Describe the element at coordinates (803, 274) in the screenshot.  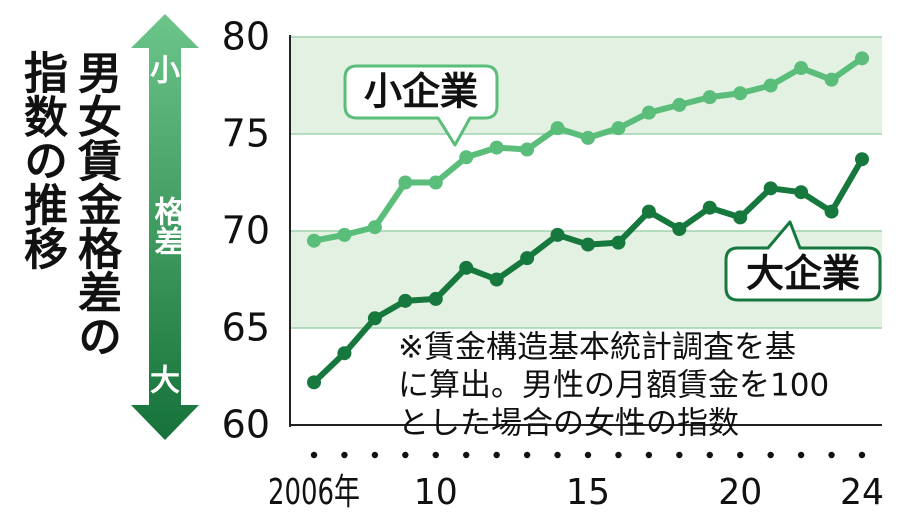
I see `legend-label: 大企業` at that location.